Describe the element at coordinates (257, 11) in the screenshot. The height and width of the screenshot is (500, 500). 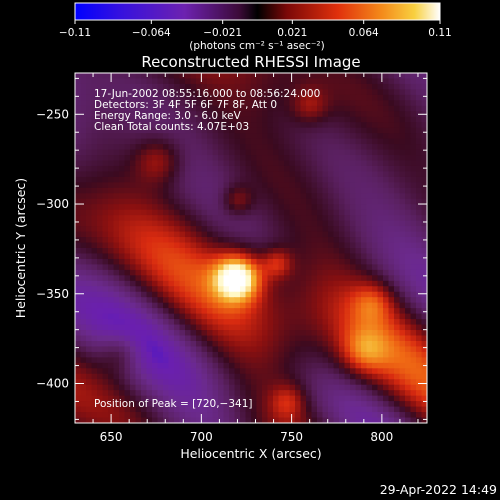
I see `colorbar-gradient` at that location.